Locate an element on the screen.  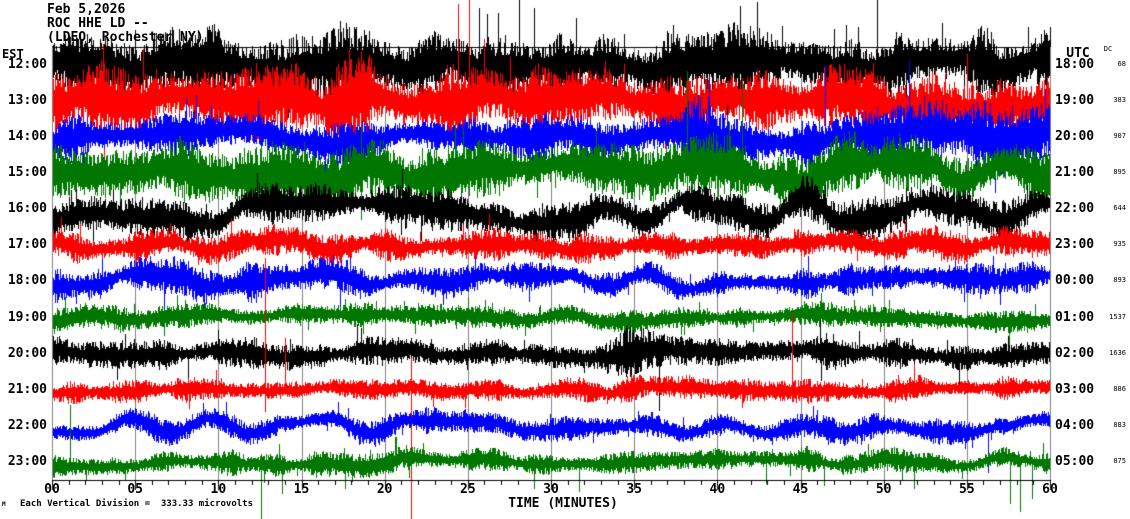
est-time-label: 20:00 is located at coordinates (27, 353).